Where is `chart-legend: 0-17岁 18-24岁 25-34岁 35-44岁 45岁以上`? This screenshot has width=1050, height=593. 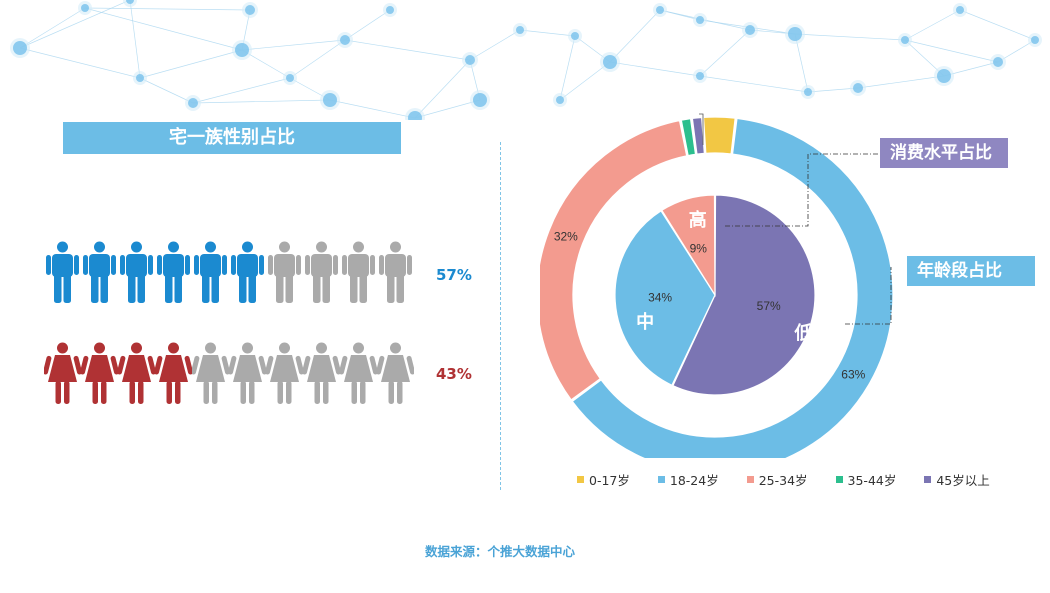 chart-legend: 0-17岁 18-24岁 25-34岁 35-44岁 45岁以上 is located at coordinates (783, 479).